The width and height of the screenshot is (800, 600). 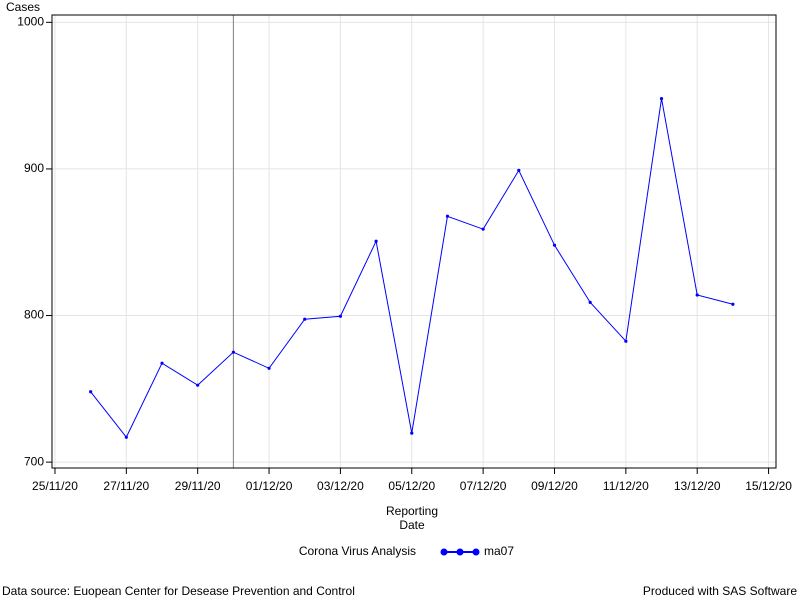 I want to click on x-tick-label: 15/12/20, so click(x=768, y=486).